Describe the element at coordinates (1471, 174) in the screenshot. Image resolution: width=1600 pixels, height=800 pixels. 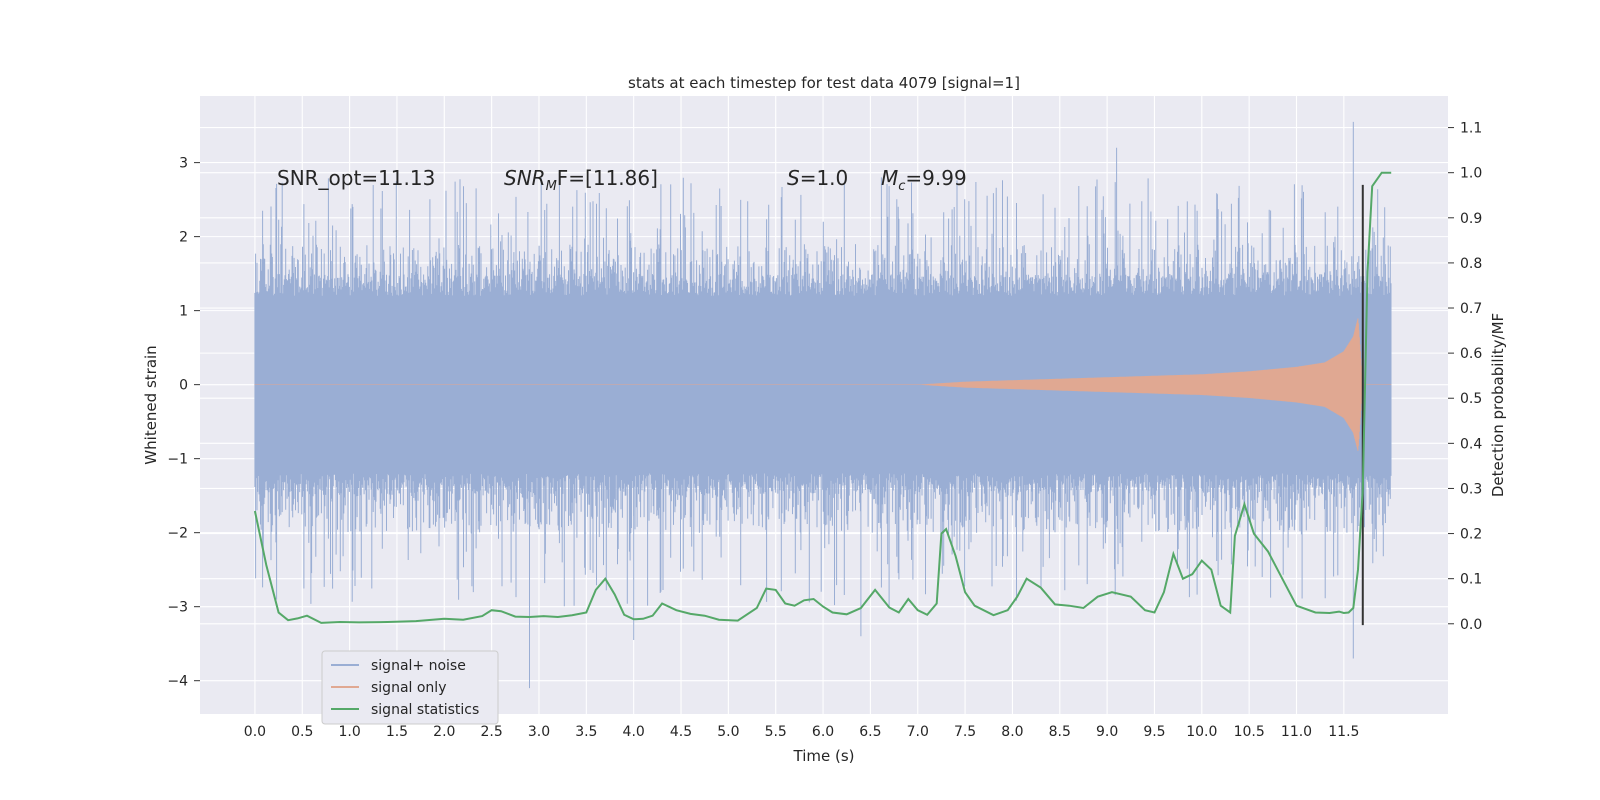
I see `y2-tick-label: 1.0` at that location.